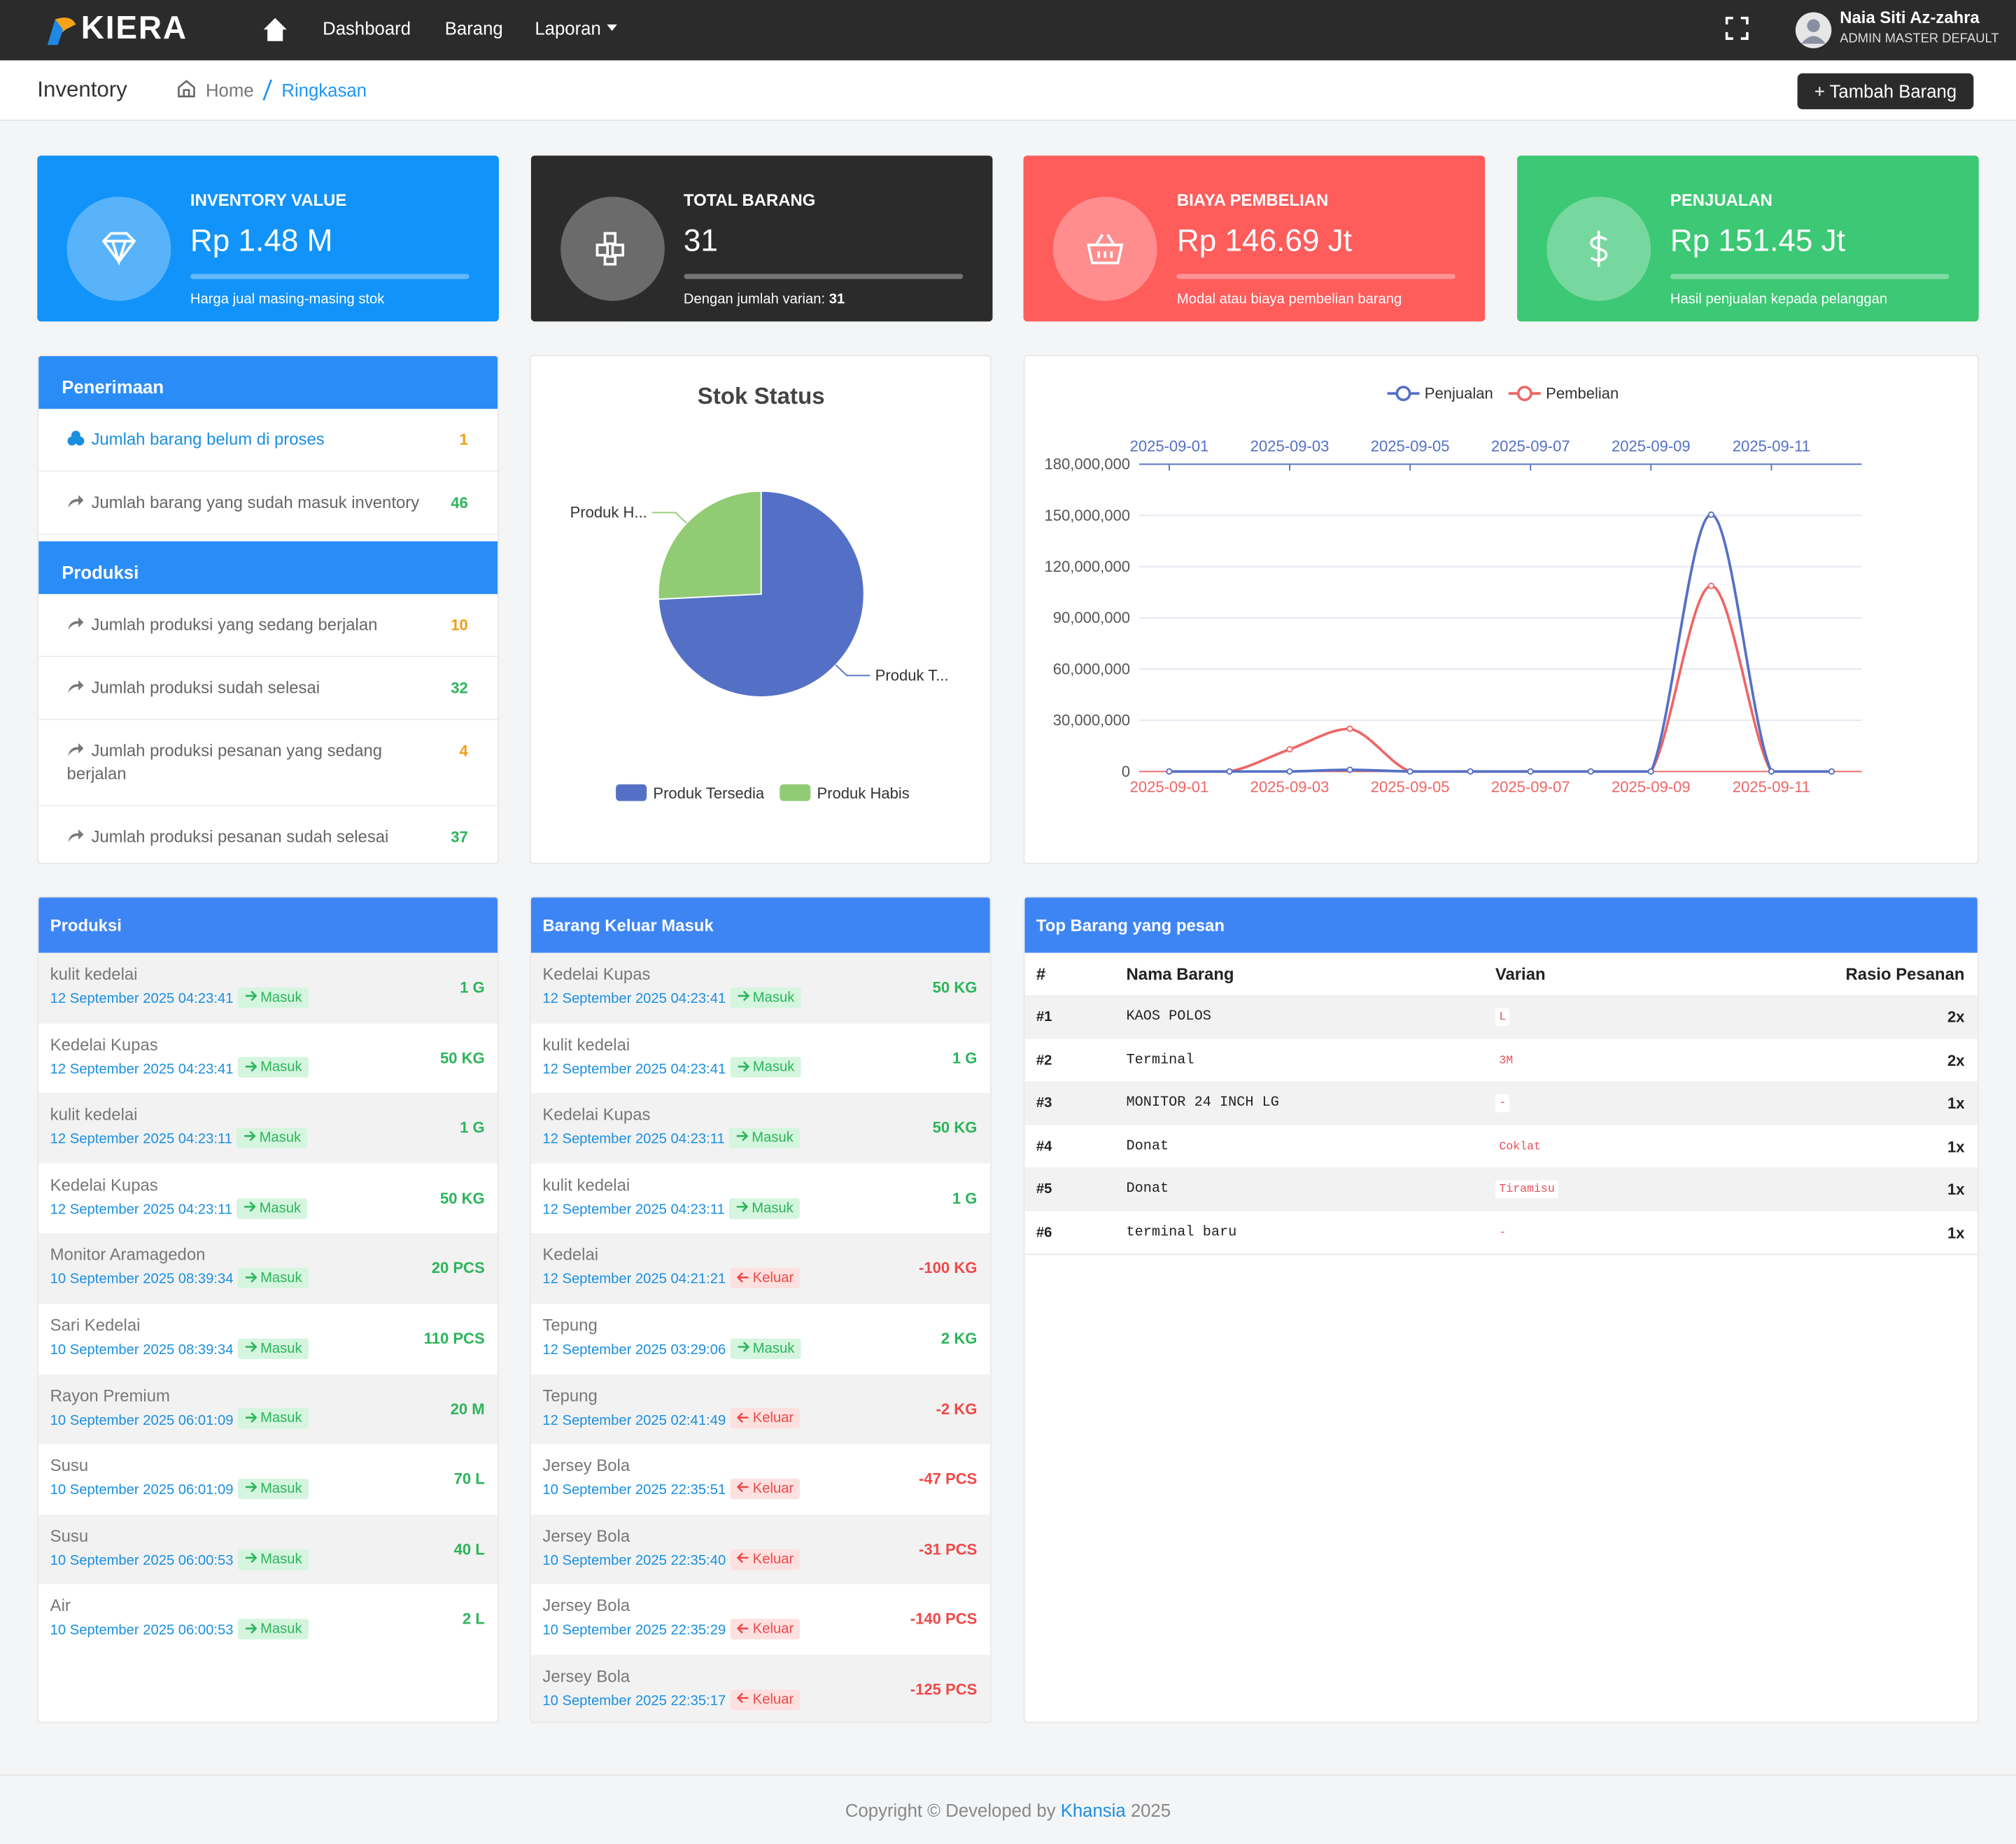  I want to click on rank: #4, so click(1044, 1146).